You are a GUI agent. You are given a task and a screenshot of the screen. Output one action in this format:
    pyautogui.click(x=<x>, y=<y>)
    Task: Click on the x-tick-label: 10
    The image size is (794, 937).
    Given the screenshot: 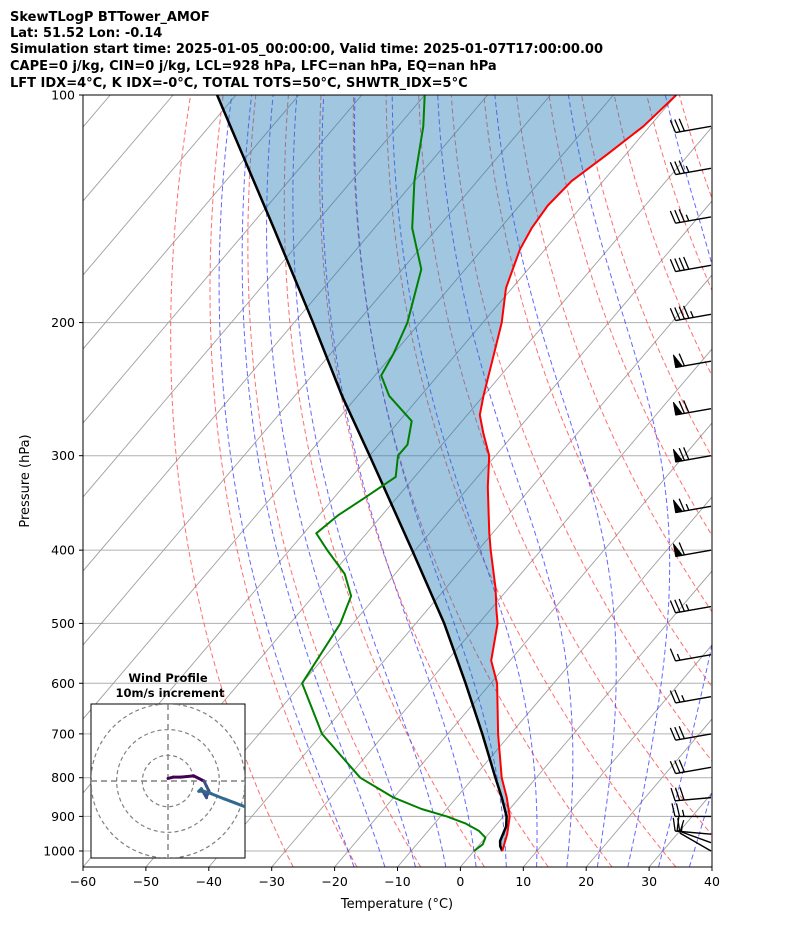 What is the action you would take?
    pyautogui.click(x=523, y=881)
    